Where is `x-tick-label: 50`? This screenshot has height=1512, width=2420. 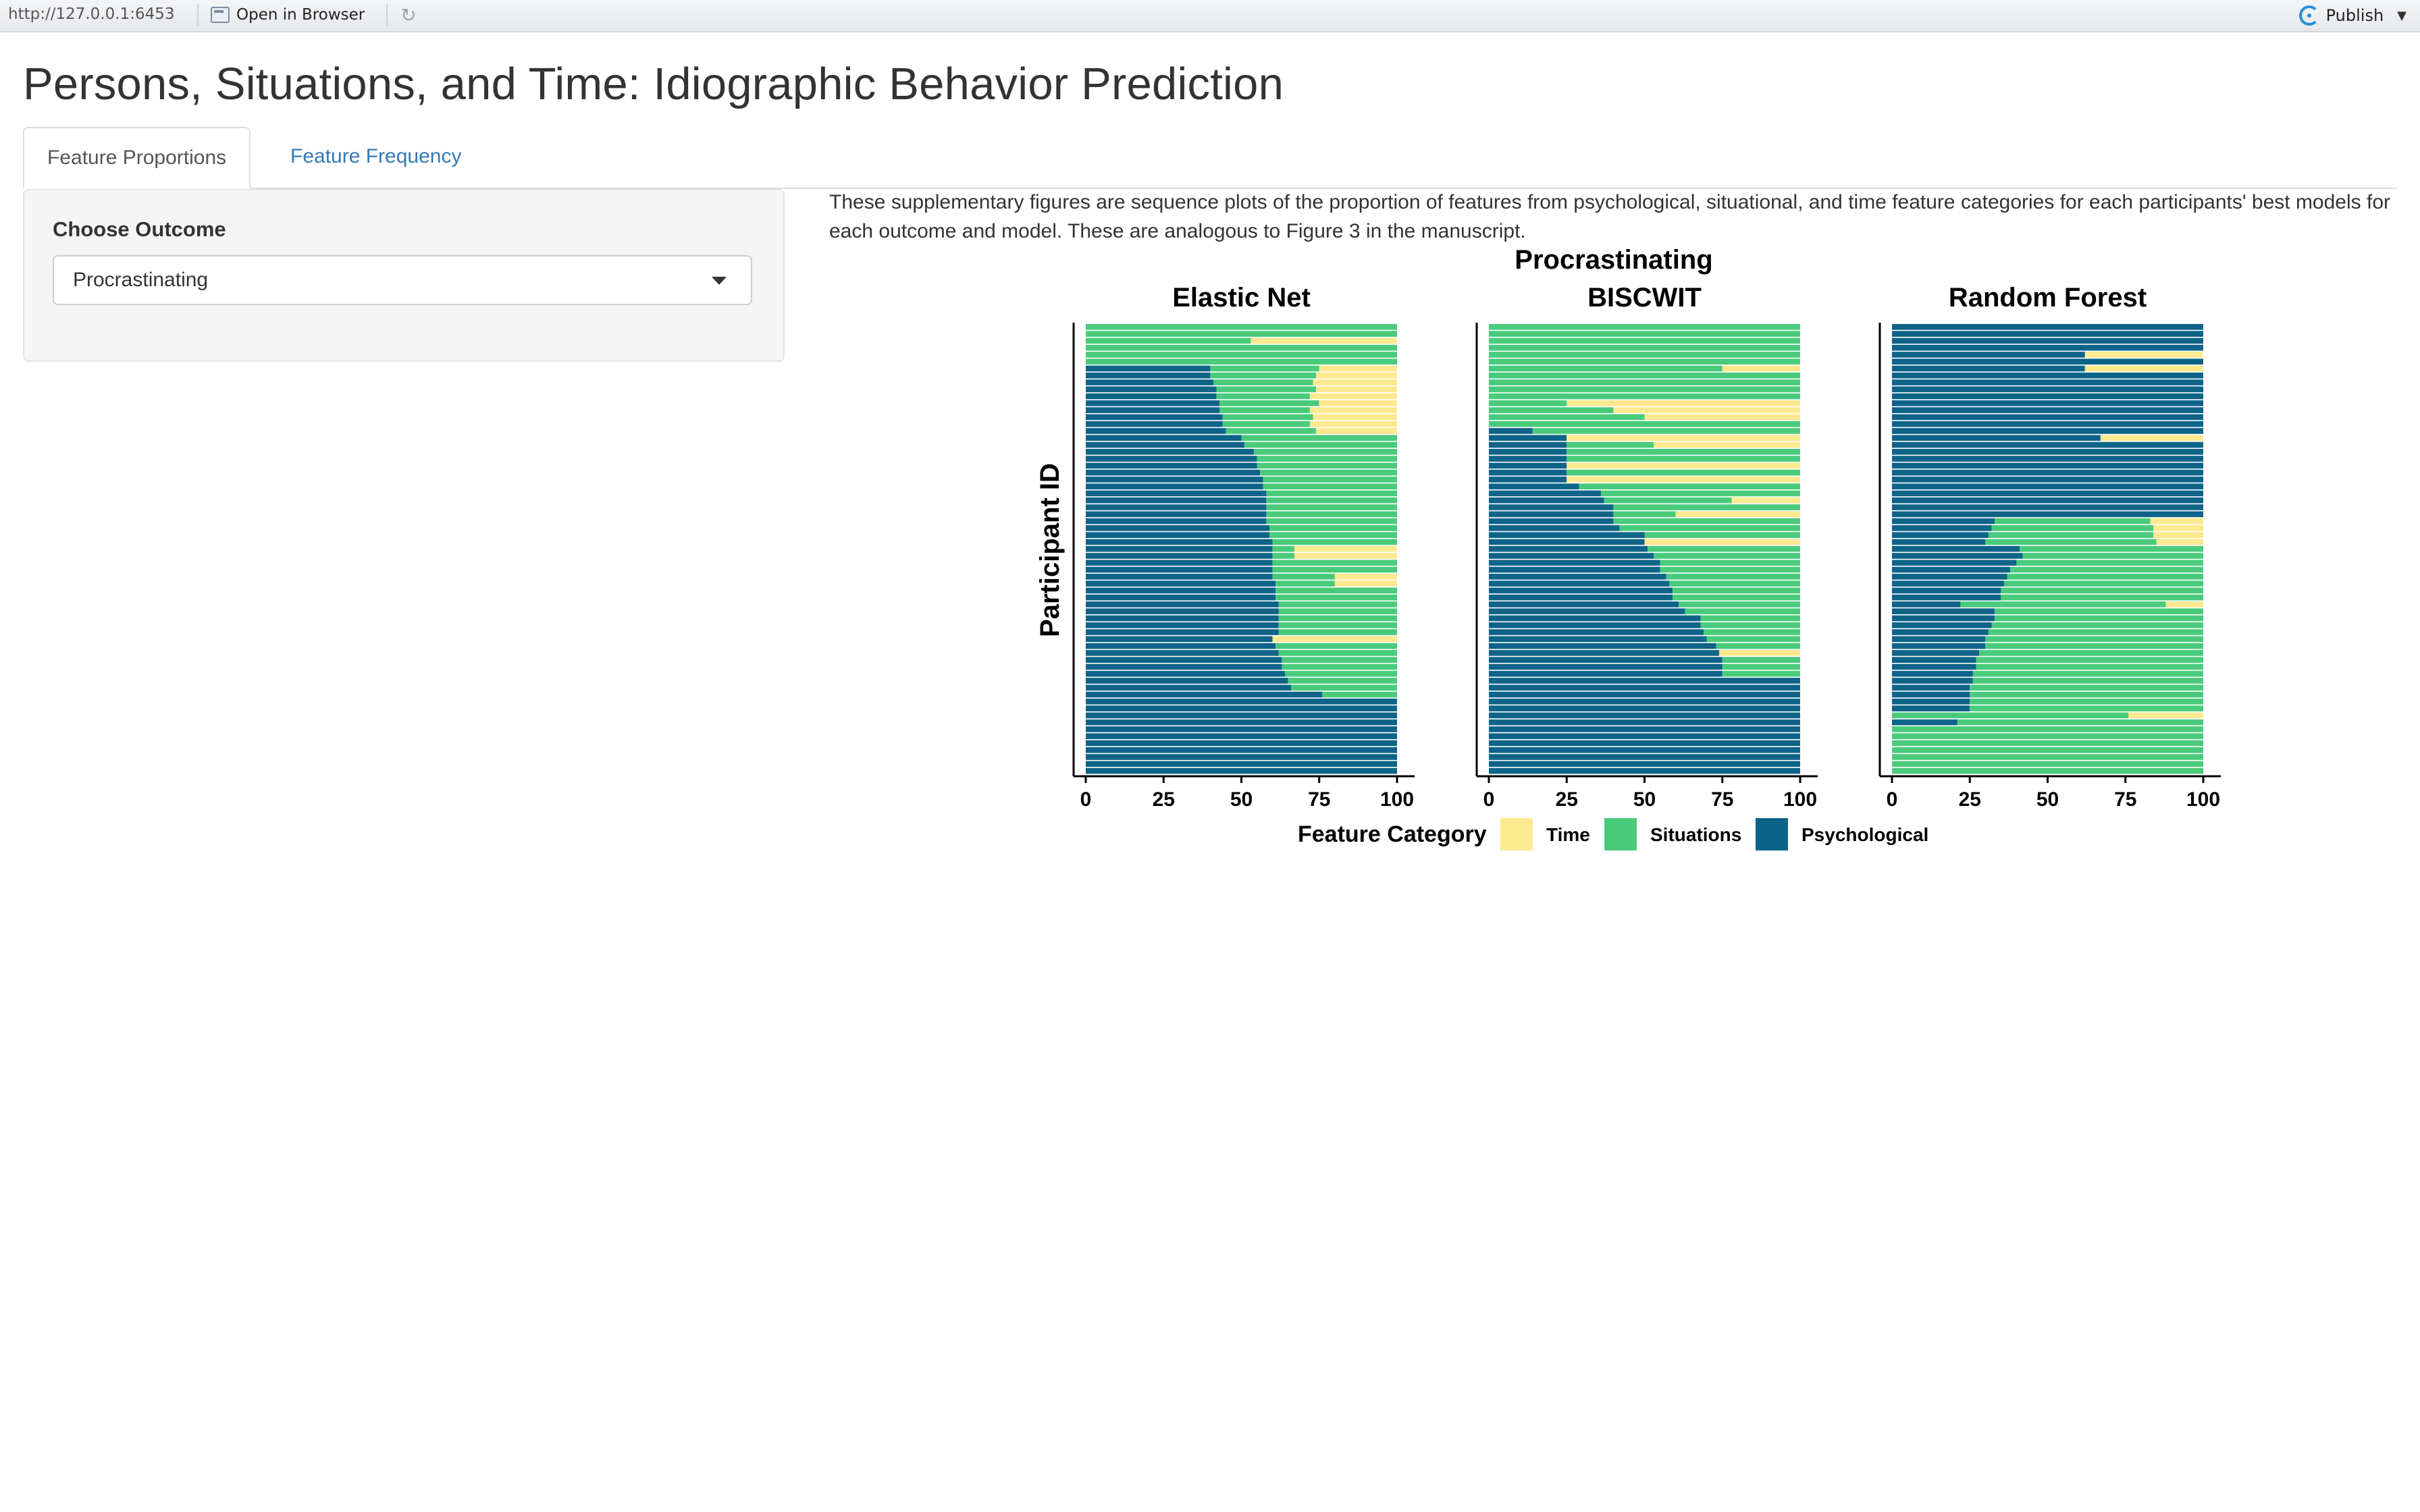 x-tick-label: 50 is located at coordinates (1241, 799).